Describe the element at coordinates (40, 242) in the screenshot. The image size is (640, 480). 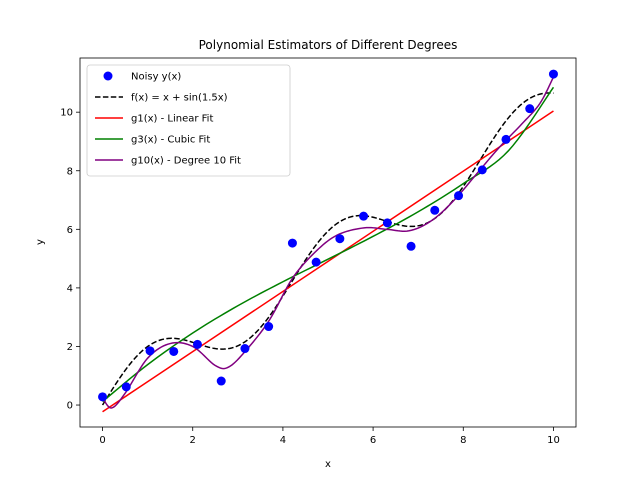
I see `y-axis-label: y` at that location.